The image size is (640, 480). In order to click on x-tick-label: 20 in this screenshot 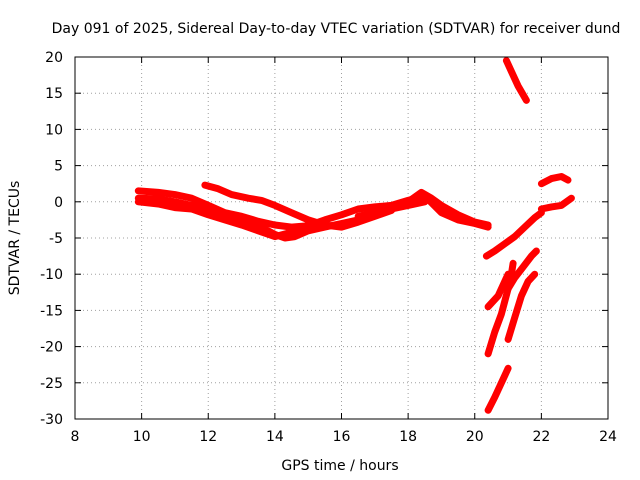, I will do `click(475, 437)`.